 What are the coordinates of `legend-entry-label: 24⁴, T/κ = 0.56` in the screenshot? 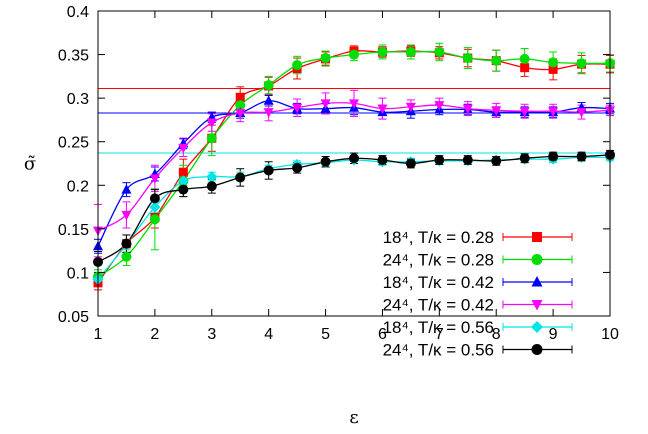 It's located at (438, 350).